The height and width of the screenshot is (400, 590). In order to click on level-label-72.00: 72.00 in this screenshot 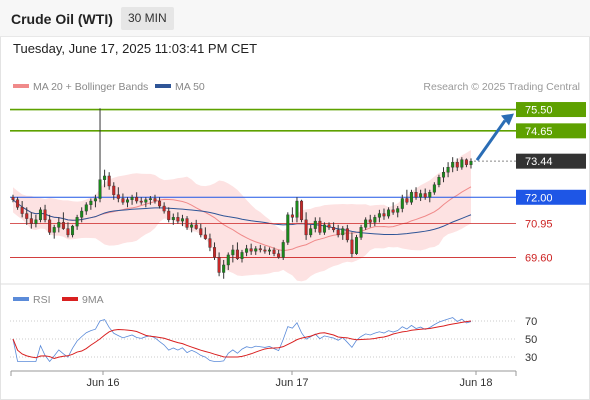, I will do `click(539, 198)`.